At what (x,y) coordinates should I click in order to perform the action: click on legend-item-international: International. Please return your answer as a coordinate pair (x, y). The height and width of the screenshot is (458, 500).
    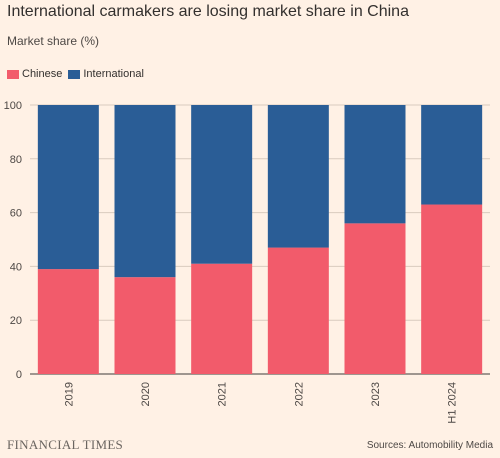
    Looking at the image, I should click on (106, 74).